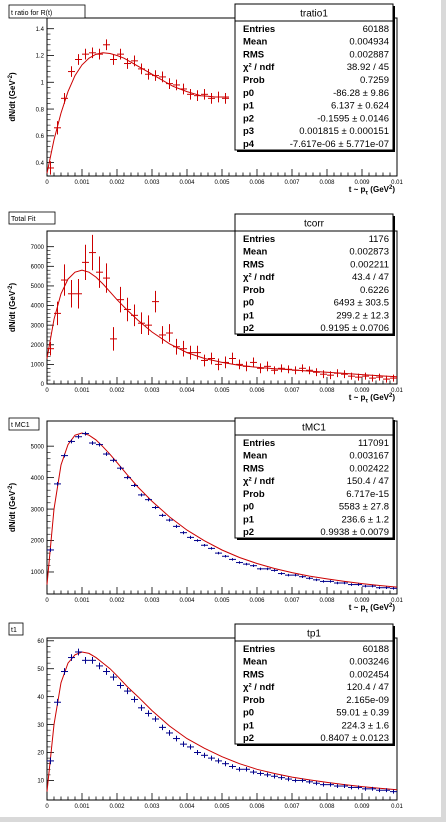 Image resolution: width=446 pixels, height=822 pixels. What do you see at coordinates (222, 391) in the screenshot?
I see `x-tick-label: 0.005` at bounding box center [222, 391].